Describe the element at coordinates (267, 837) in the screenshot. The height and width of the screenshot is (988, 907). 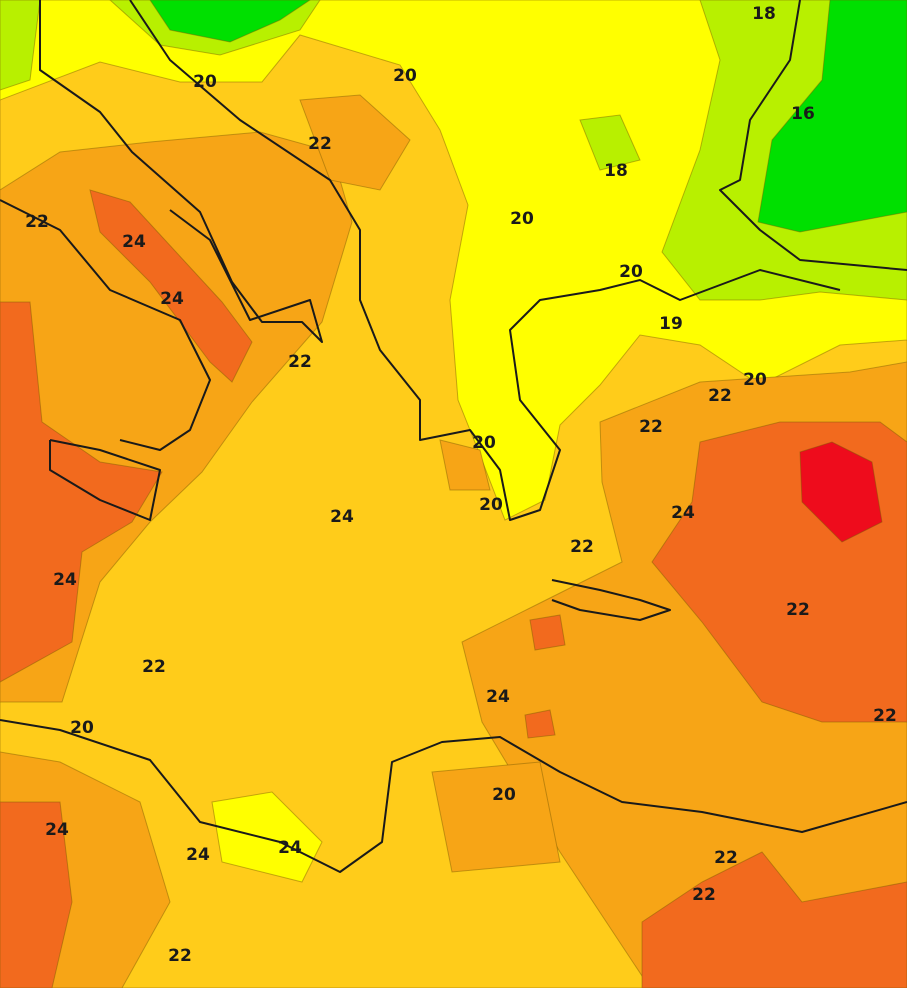
I see `temperature-zone-t19` at that location.